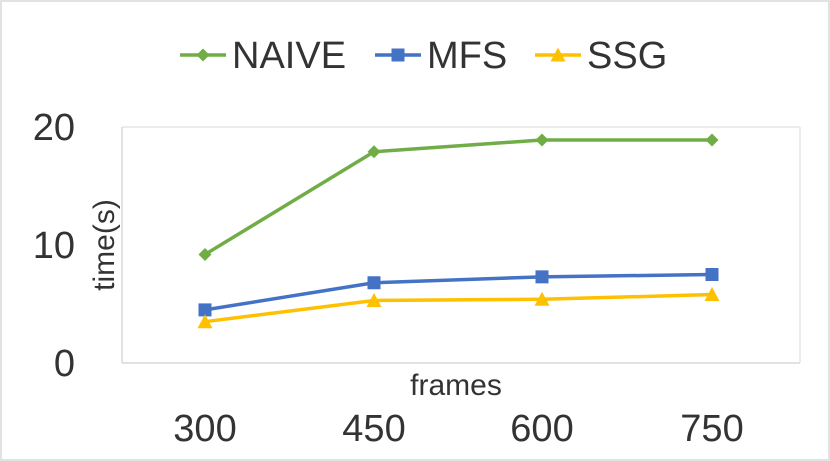  Describe the element at coordinates (203, 55) in the screenshot. I see `legend-marker-naive` at that location.